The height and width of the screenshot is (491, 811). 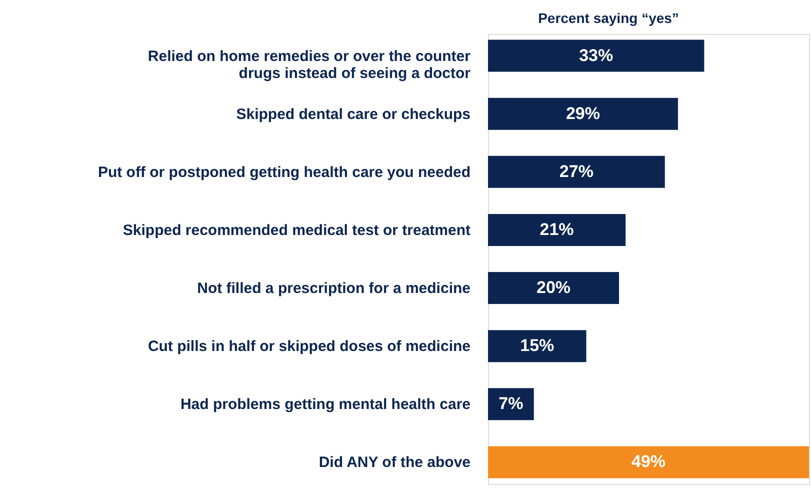 I want to click on y-tick-label: Skipped dental care or checkups, so click(x=353, y=114).